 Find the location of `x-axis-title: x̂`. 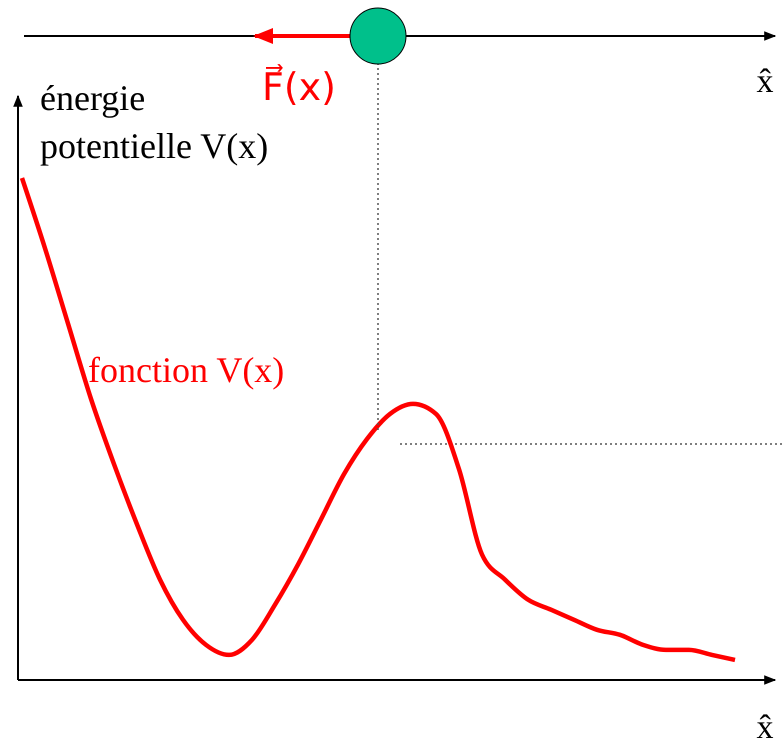

x-axis-title: x̂ is located at coordinates (765, 726).